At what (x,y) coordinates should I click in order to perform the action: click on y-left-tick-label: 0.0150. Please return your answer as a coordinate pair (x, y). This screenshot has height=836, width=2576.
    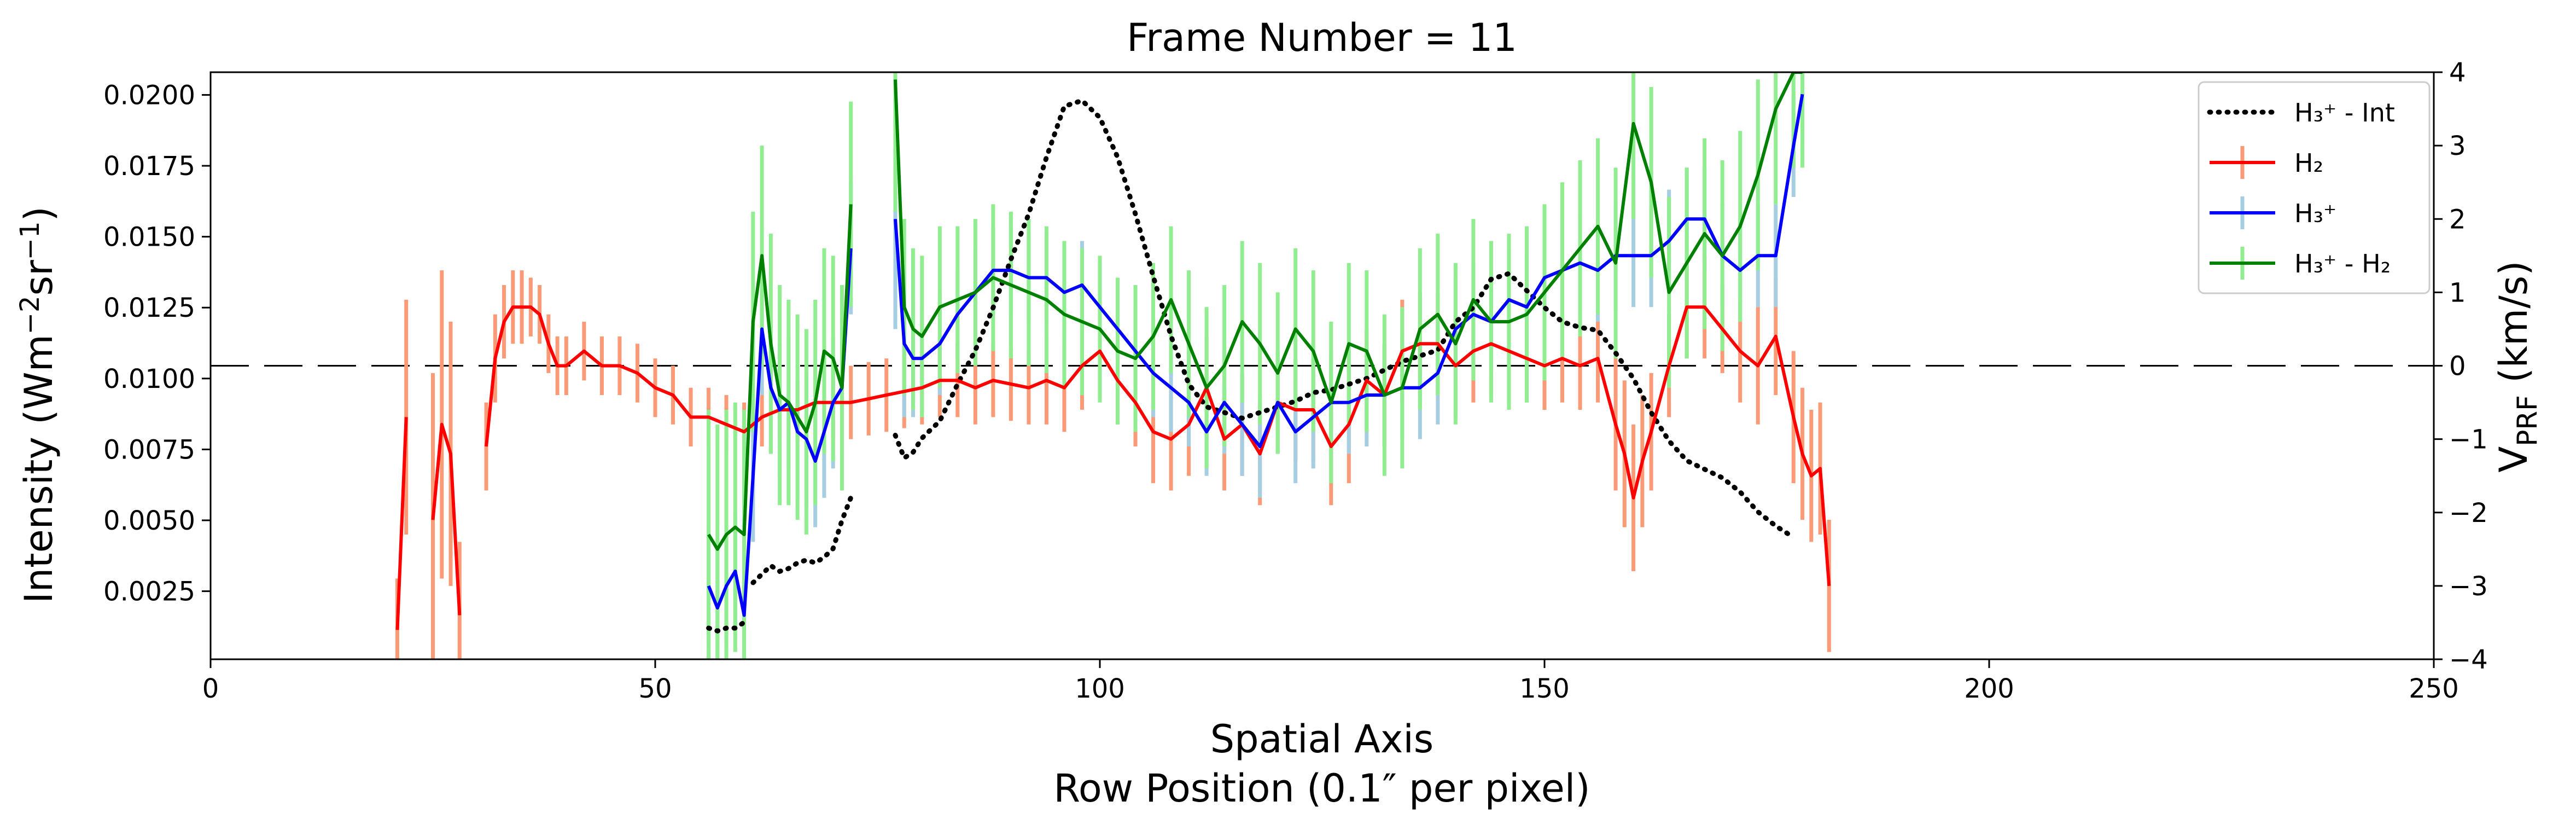
    Looking at the image, I should click on (149, 237).